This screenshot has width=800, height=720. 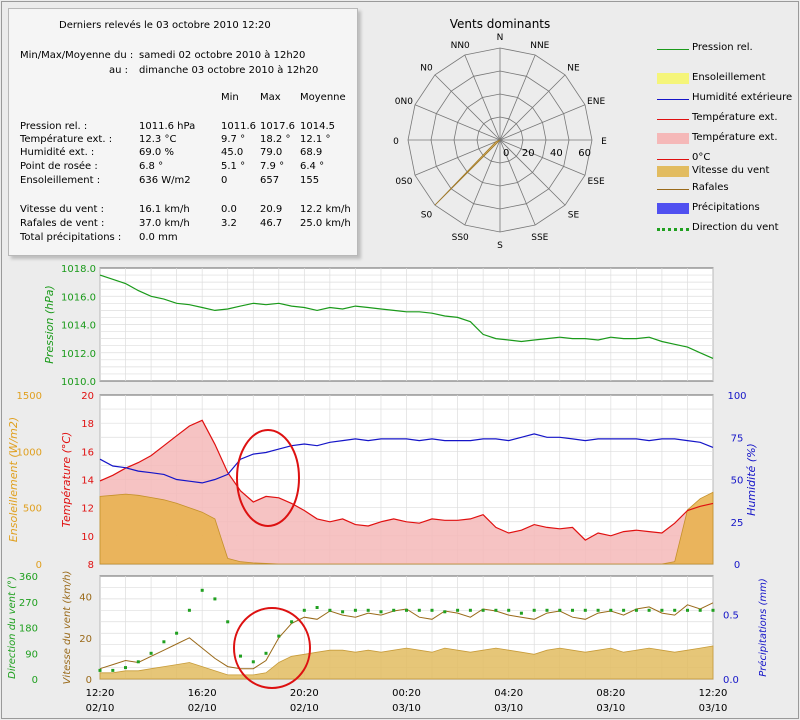 I want to click on legend-label: Vitesse du vent, so click(x=731, y=170).